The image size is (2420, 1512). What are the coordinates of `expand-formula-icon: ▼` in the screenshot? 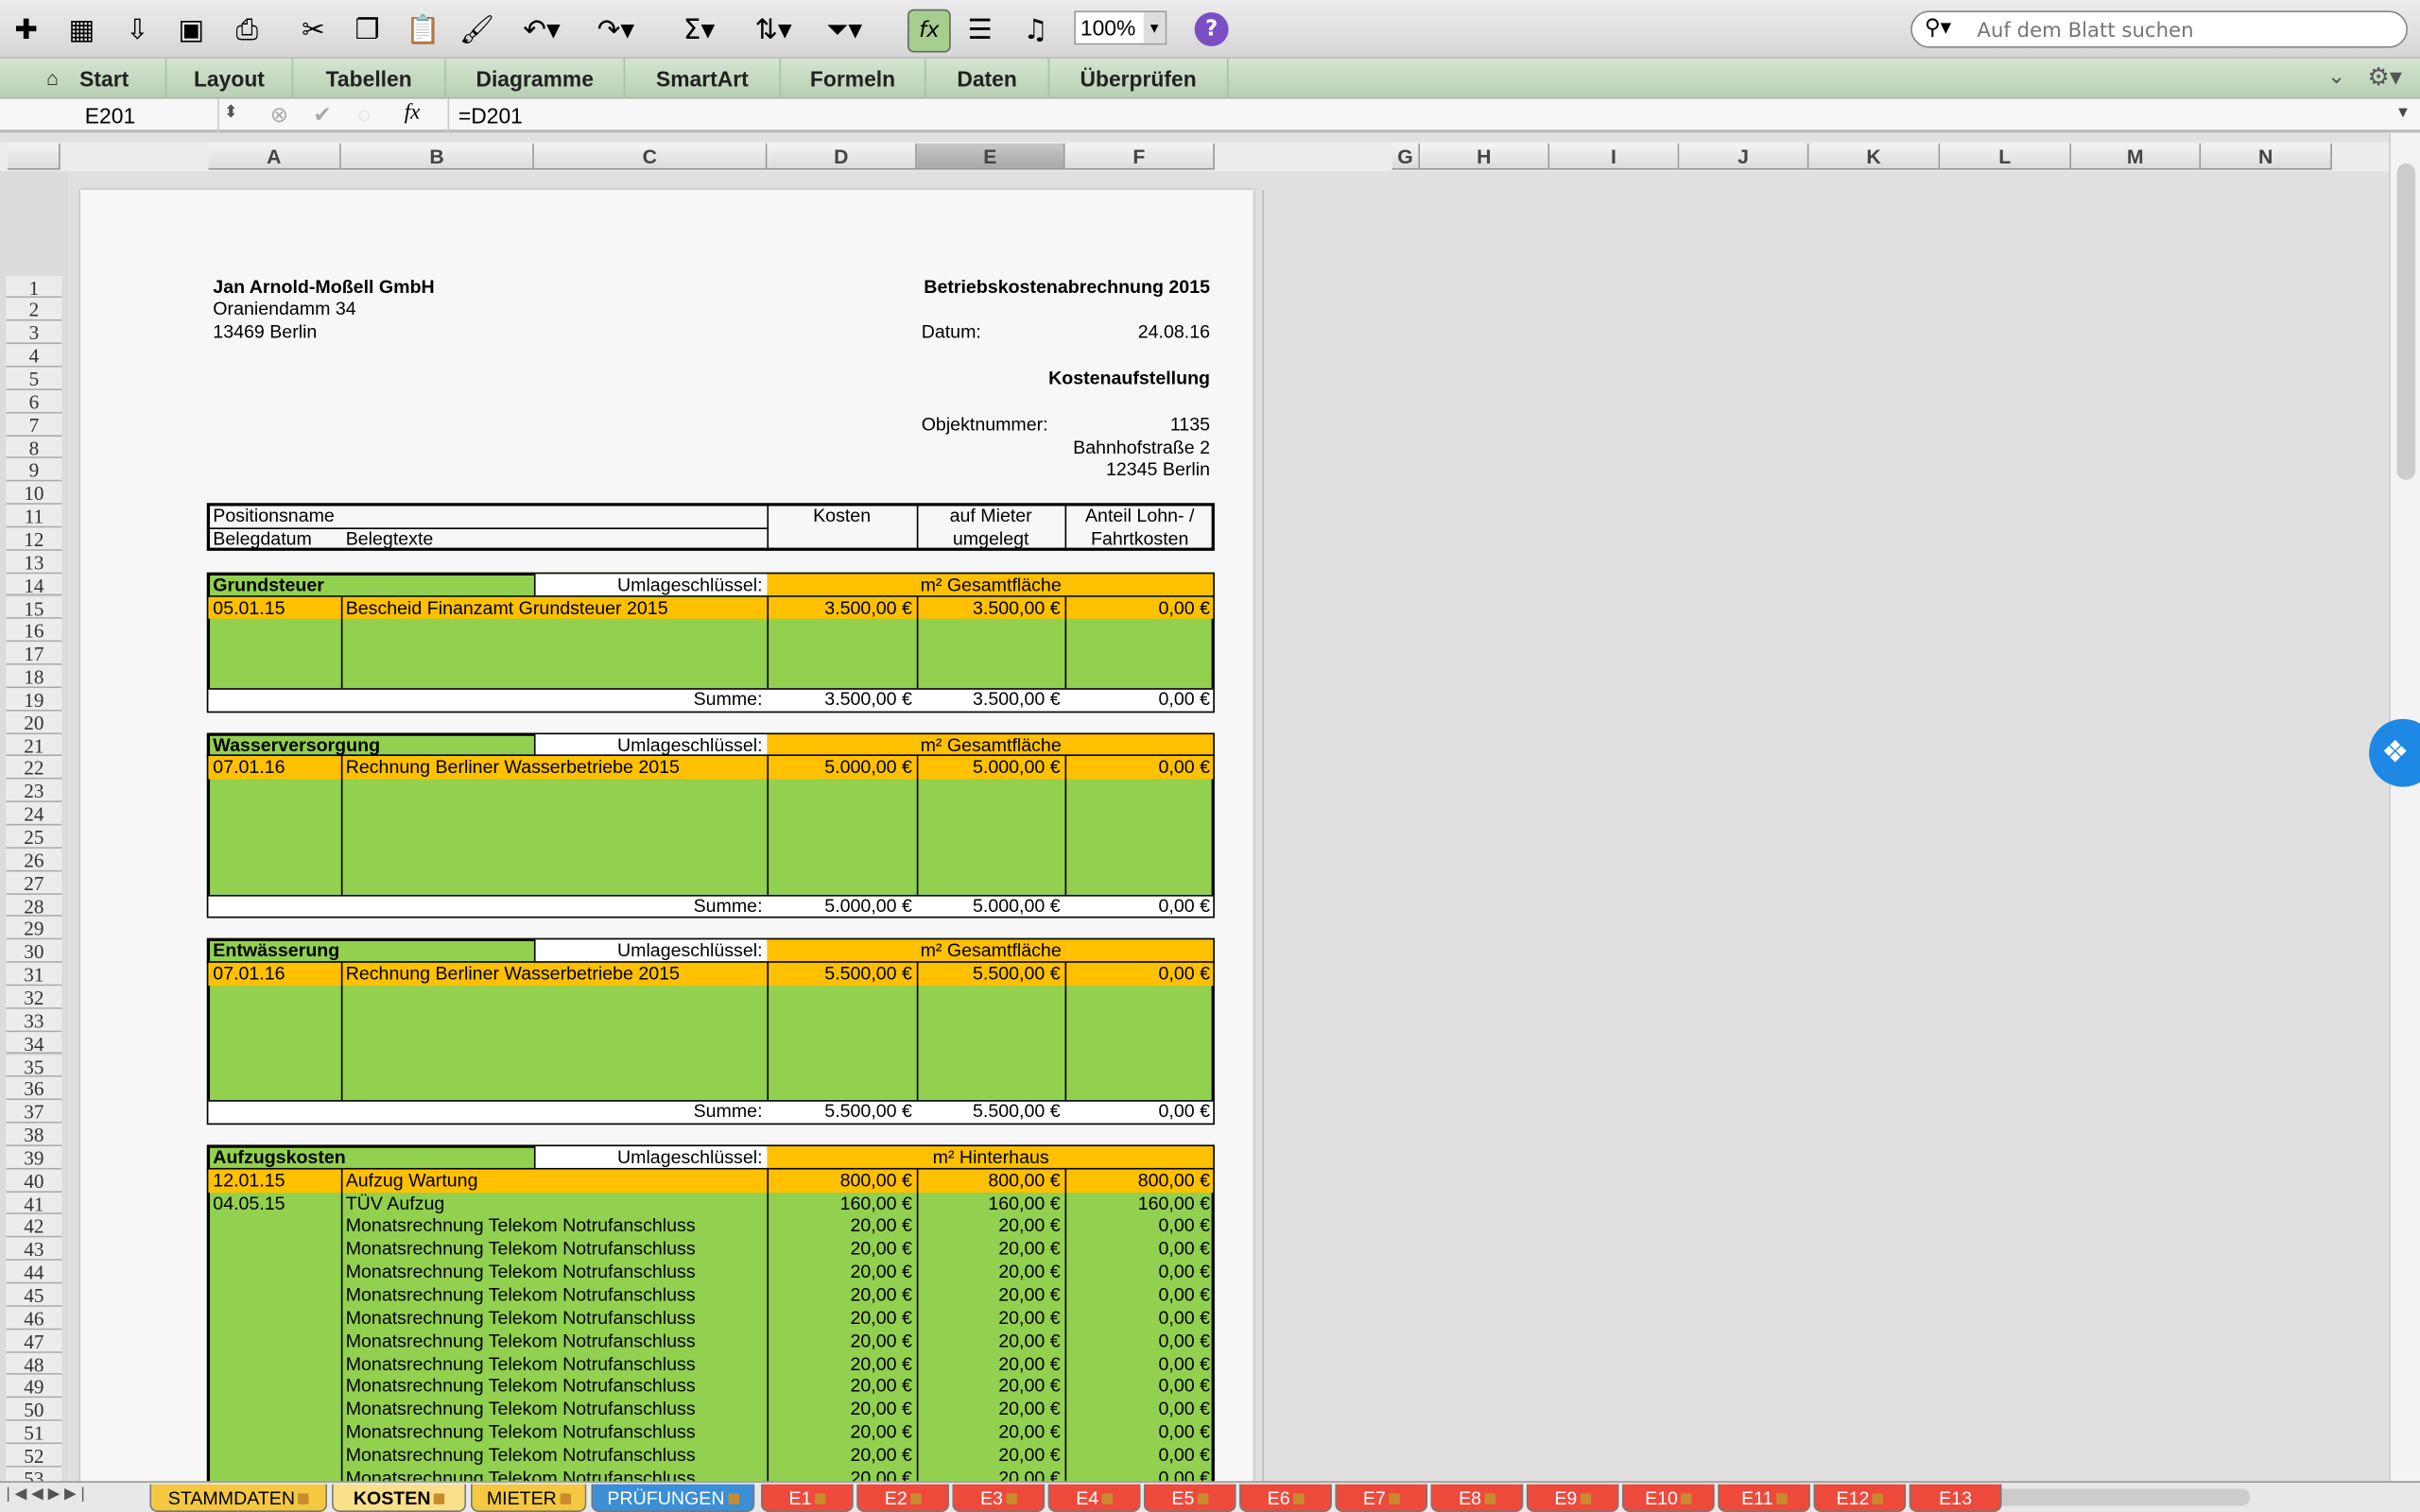 It's located at (2402, 113).